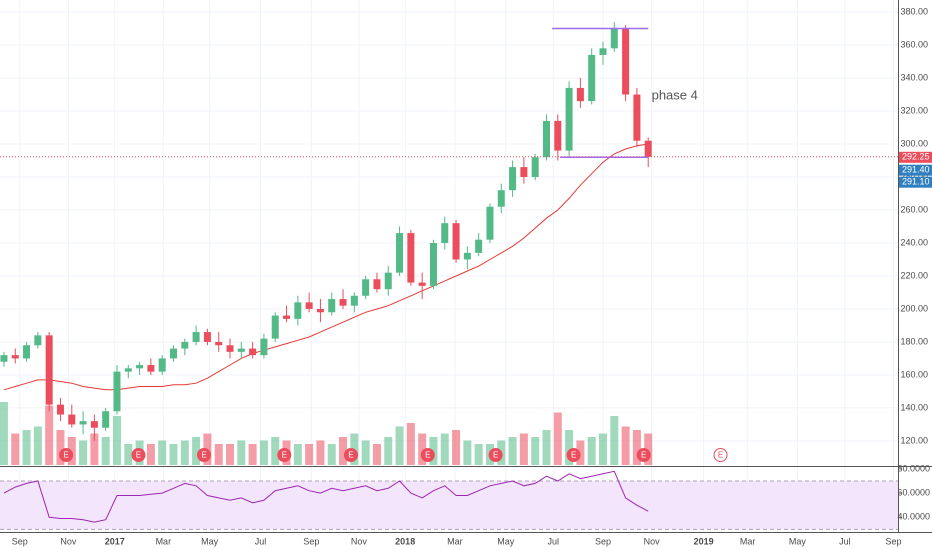 The height and width of the screenshot is (550, 932). I want to click on price-tag-label: 292.25, so click(916, 157).